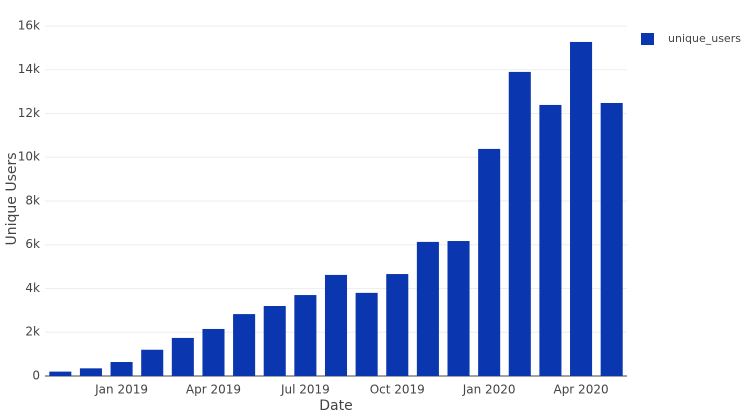 The image size is (756, 414). I want to click on legend-label: unique_users, so click(704, 38).